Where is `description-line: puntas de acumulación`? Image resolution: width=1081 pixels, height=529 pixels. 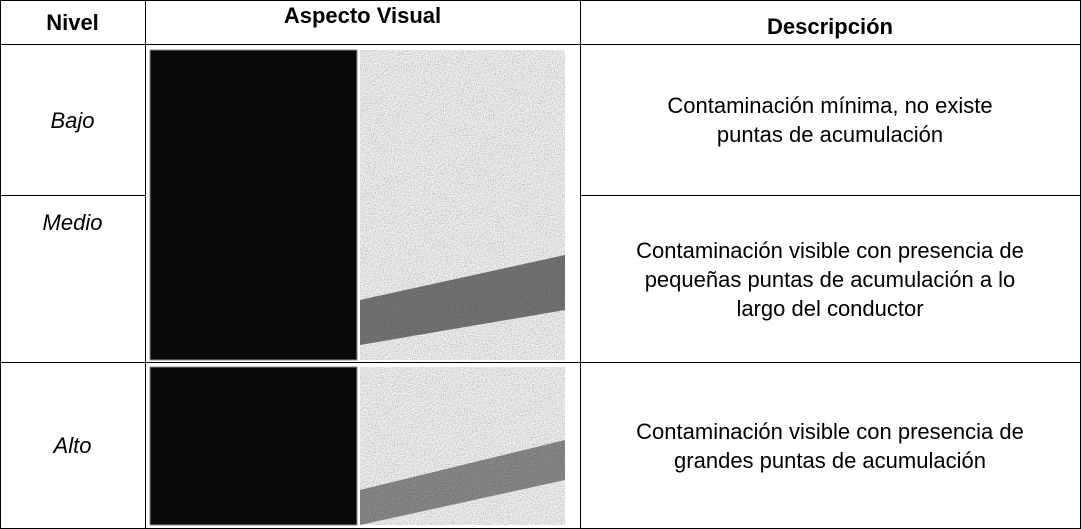
description-line: puntas de acumulación is located at coordinates (830, 134).